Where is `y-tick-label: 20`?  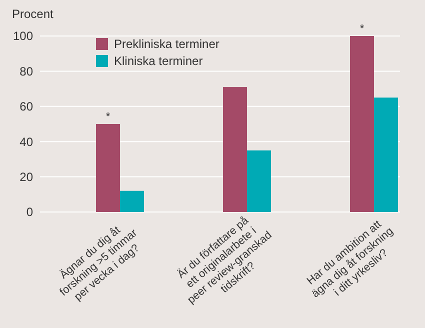
y-tick-label: 20 is located at coordinates (27, 177).